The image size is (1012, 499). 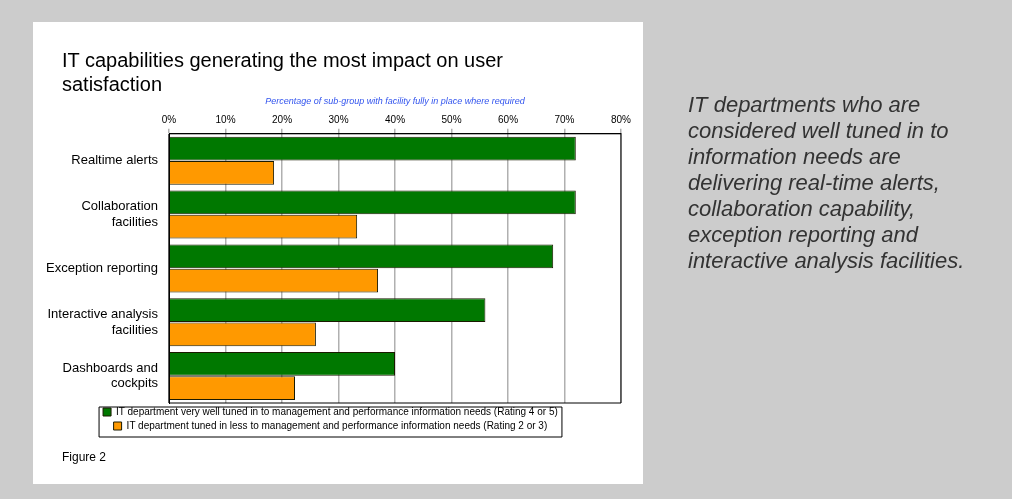 I want to click on y-tick-label: Realtime alerts, so click(x=115, y=160).